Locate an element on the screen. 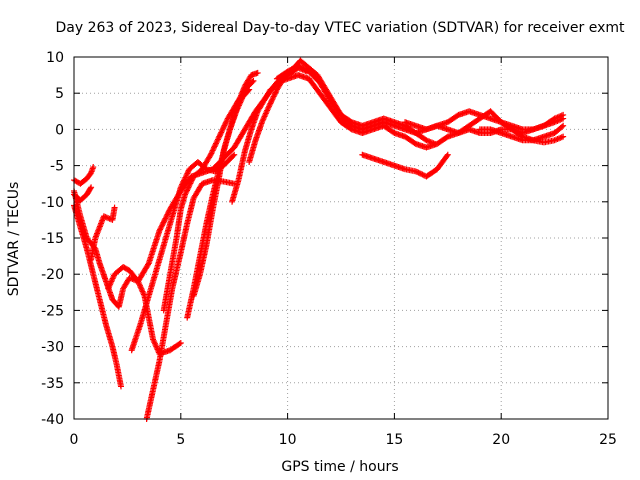 The image size is (640, 480). y-tick-label: 10 is located at coordinates (55, 58).